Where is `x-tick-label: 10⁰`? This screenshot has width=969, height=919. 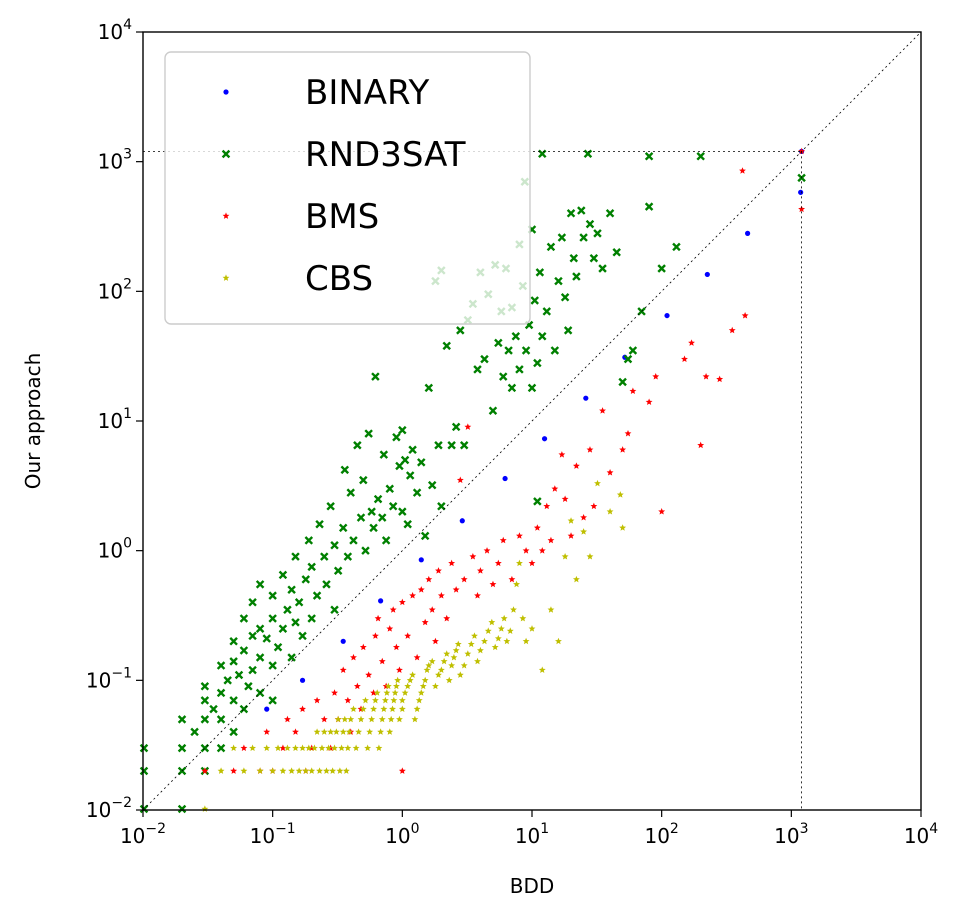 x-tick-label: 10⁰ is located at coordinates (402, 834).